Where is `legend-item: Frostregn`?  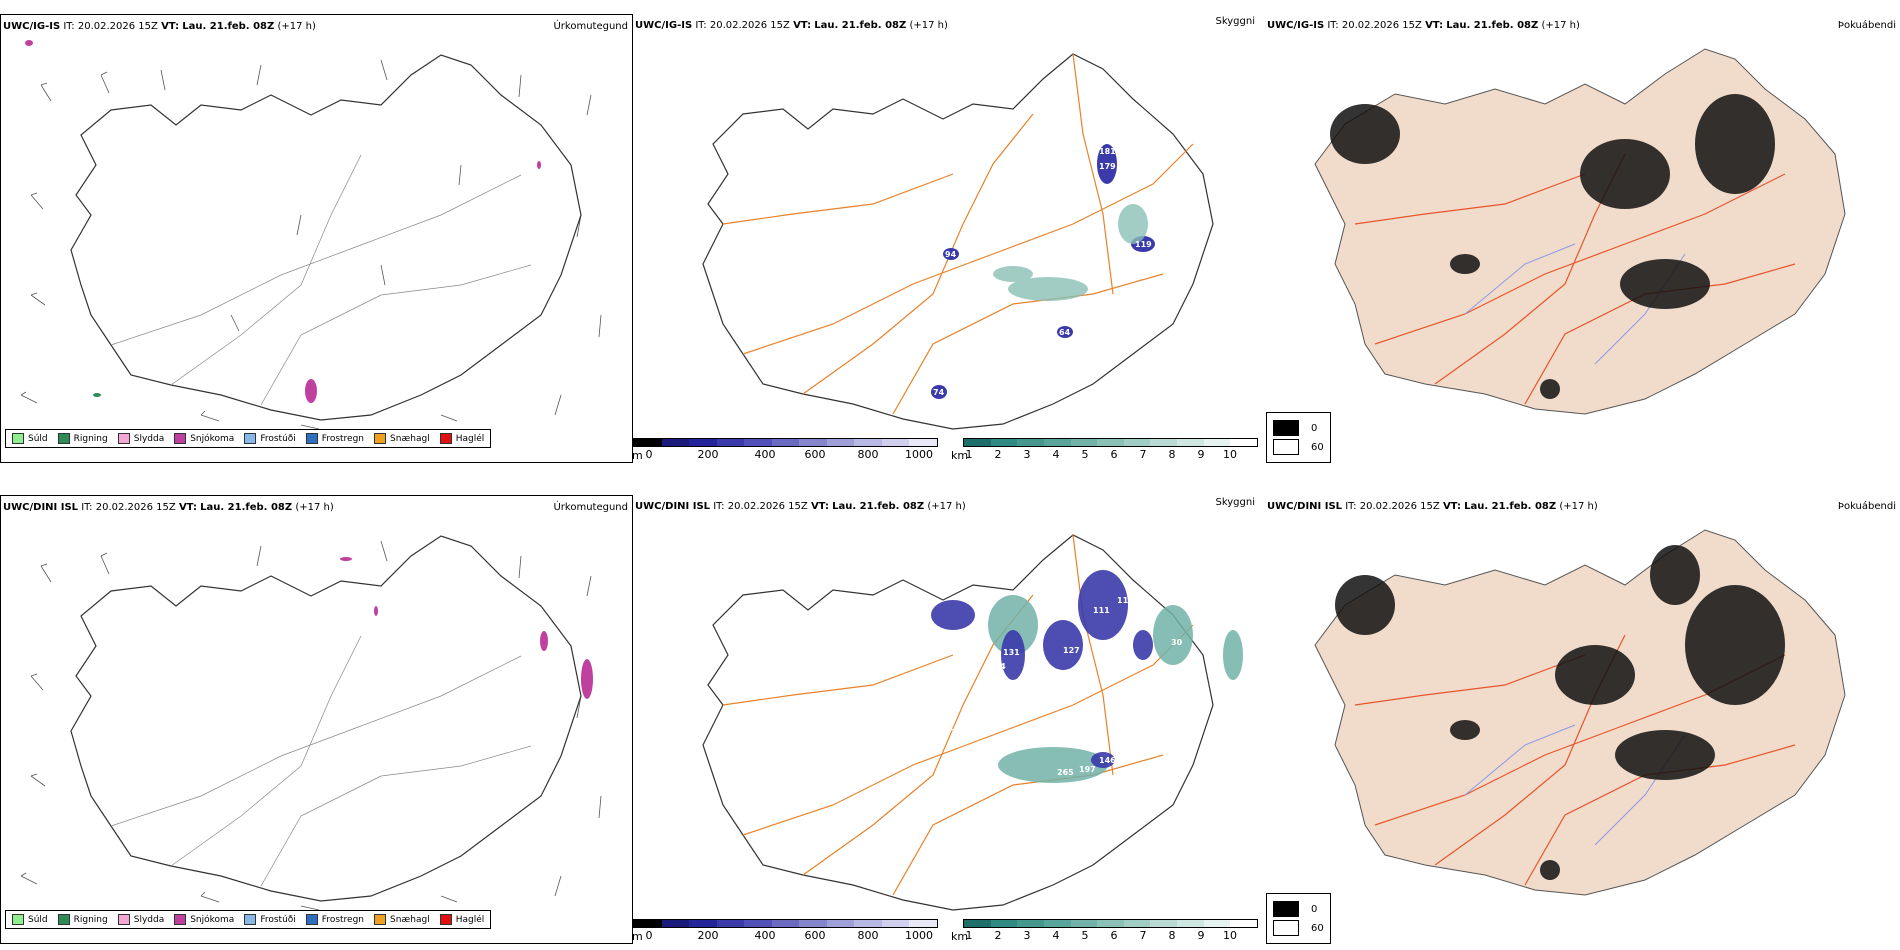 legend-item: Frostregn is located at coordinates (334, 919).